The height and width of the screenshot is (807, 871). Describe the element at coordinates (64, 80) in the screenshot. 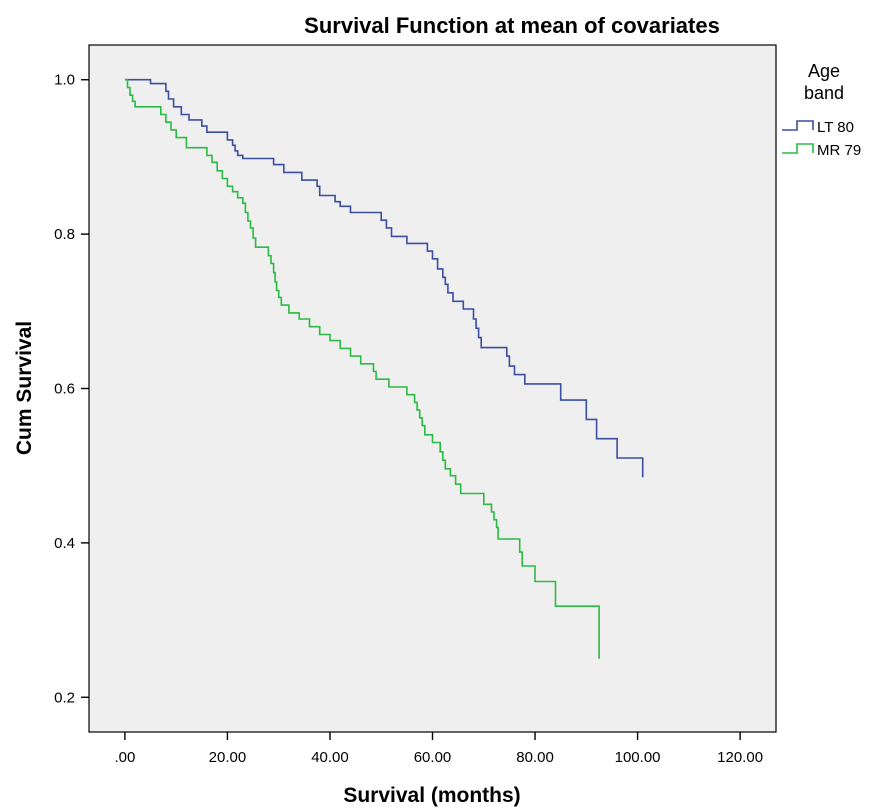

I see `y-tick-label: 1.0` at that location.